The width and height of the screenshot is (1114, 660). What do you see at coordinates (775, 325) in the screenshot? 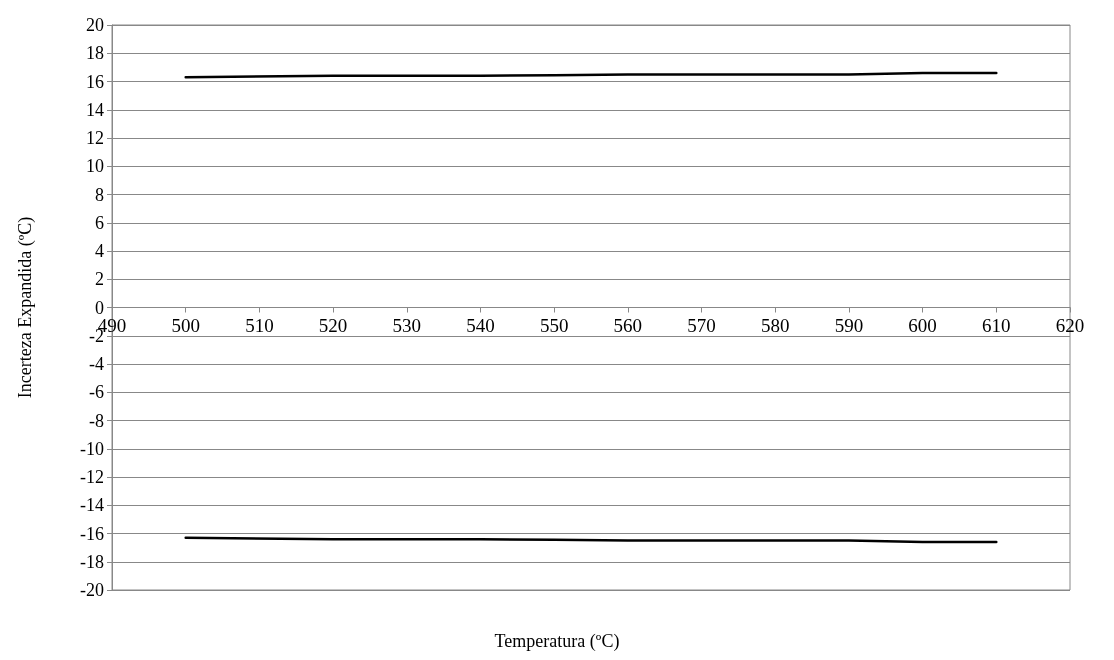
I see `x-tick-label: 580` at bounding box center [775, 325].